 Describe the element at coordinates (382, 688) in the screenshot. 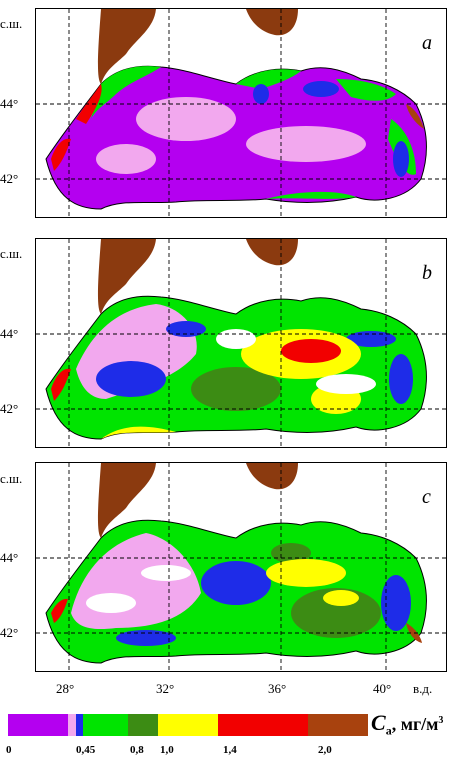

I see `lon-label-40: 40°` at that location.